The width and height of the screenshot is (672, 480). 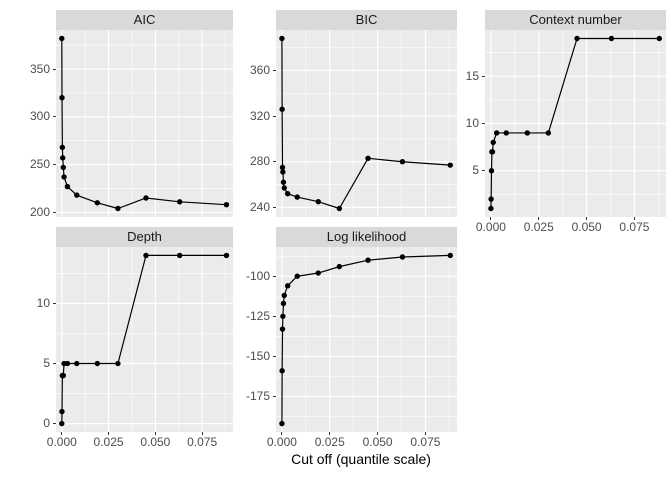 I want to click on y-tick-label: 300, so click(x=39, y=116).